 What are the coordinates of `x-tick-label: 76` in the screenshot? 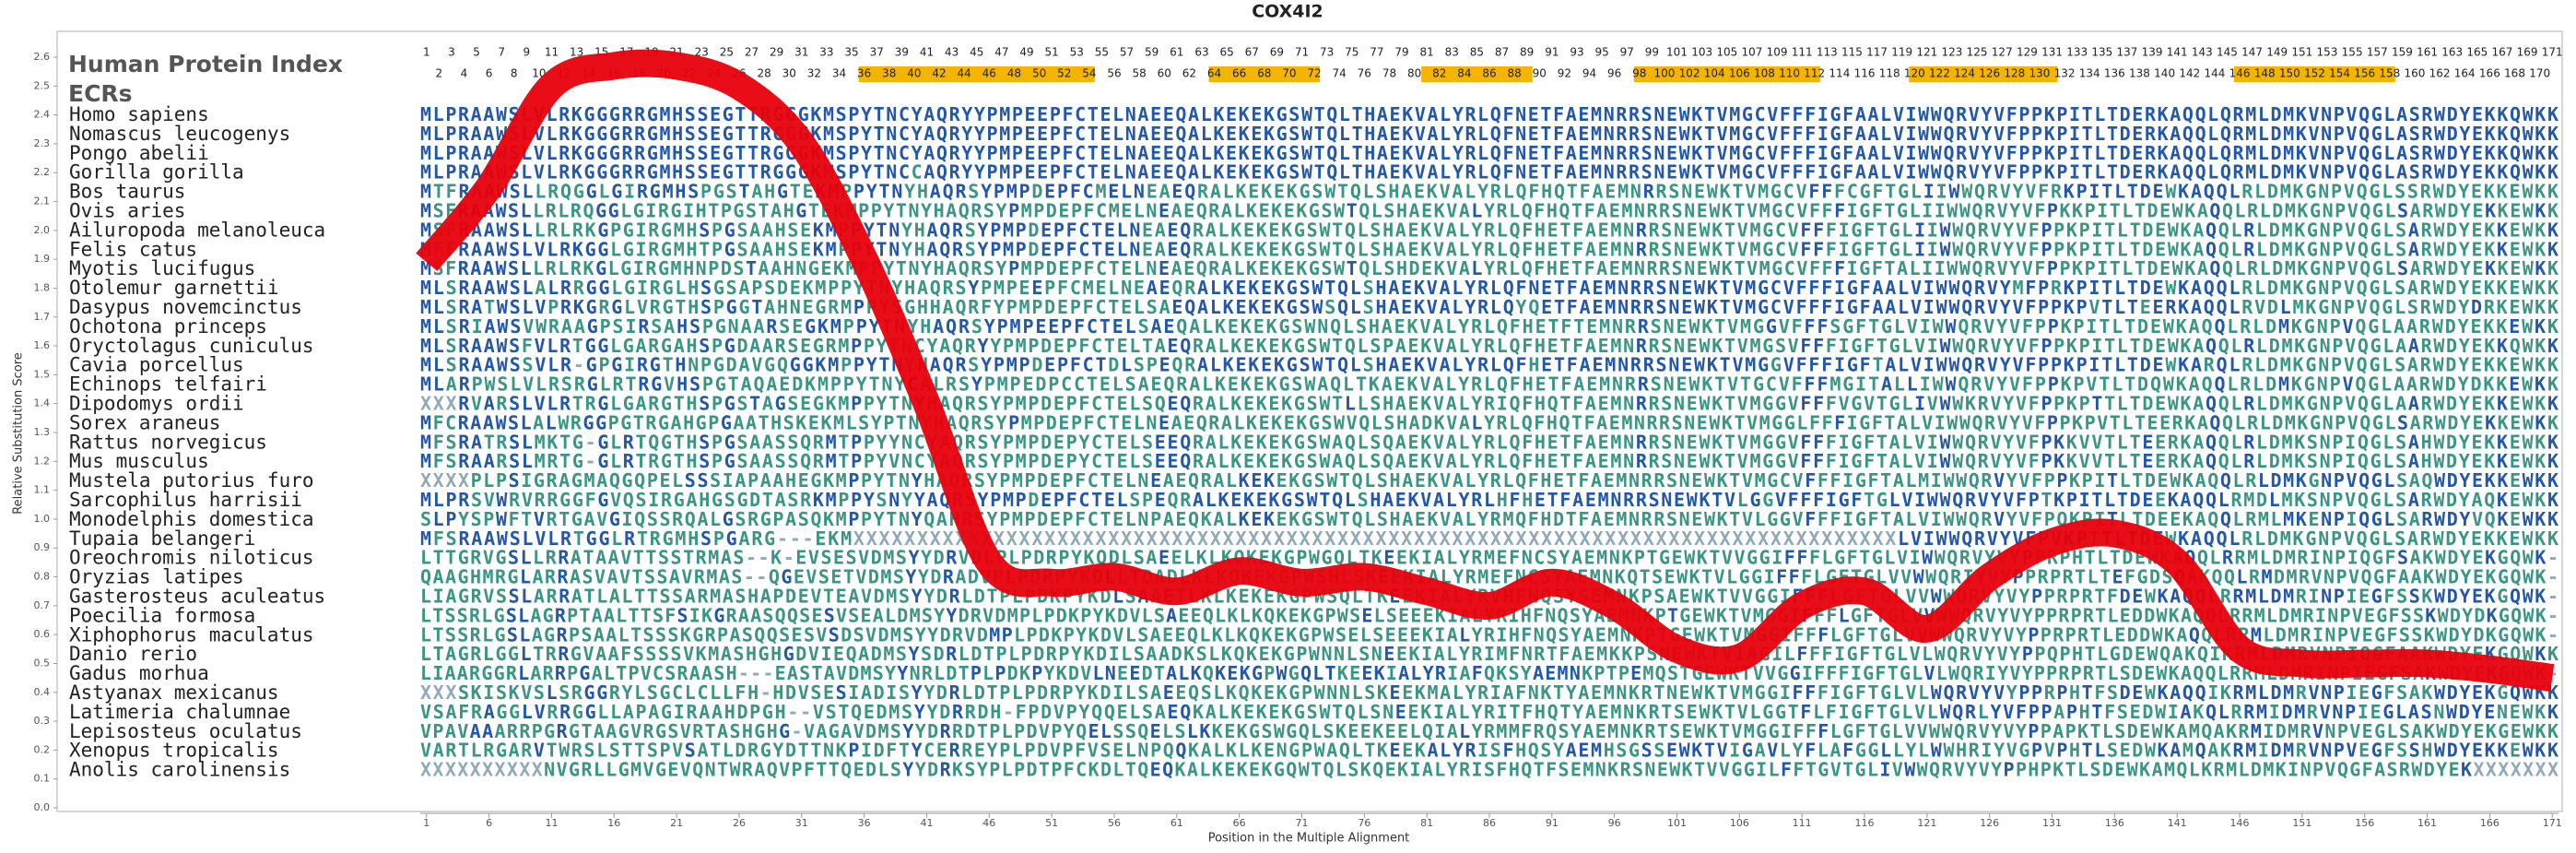 It's located at (1364, 823).